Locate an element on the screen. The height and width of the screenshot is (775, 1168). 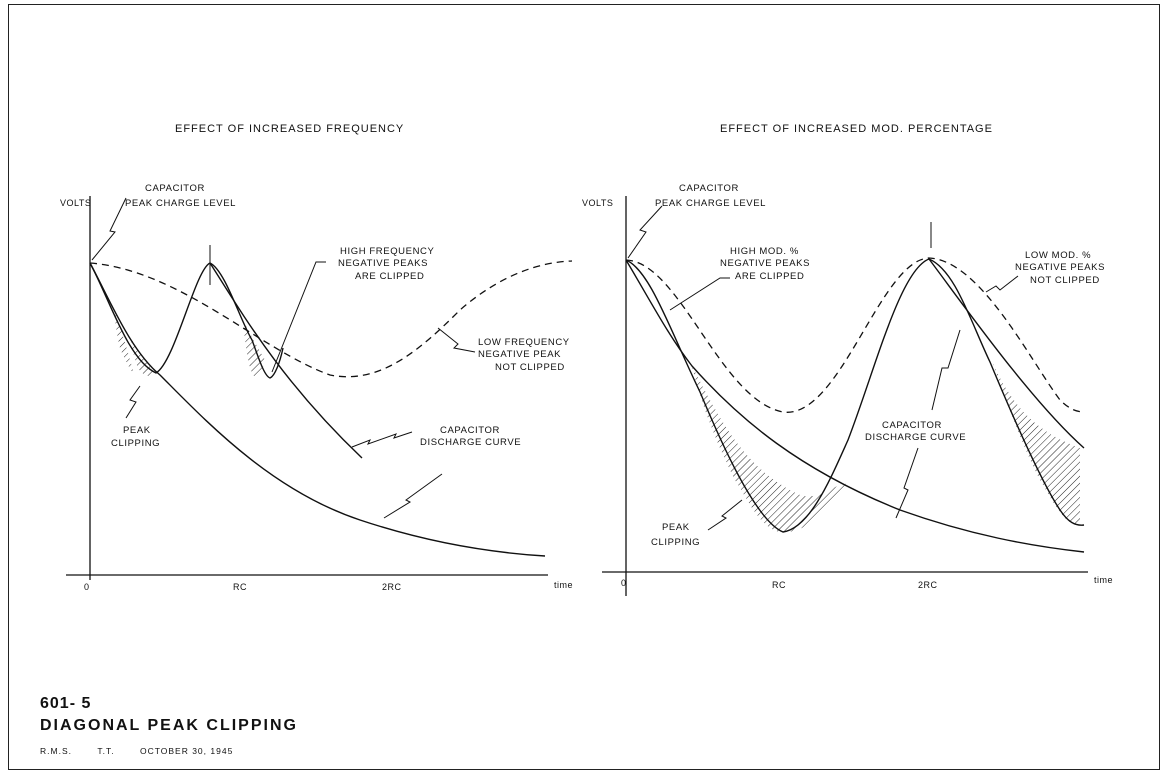
left-tick-0: 0 is located at coordinates (87, 587).